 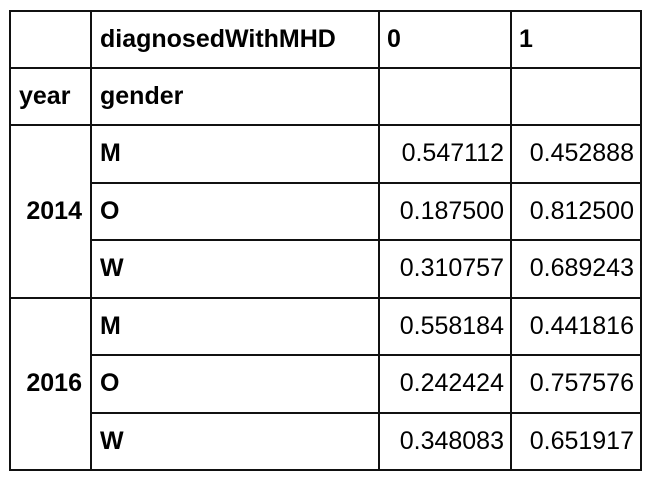 What do you see at coordinates (445, 211) in the screenshot?
I see `value-cell: 0.187500` at bounding box center [445, 211].